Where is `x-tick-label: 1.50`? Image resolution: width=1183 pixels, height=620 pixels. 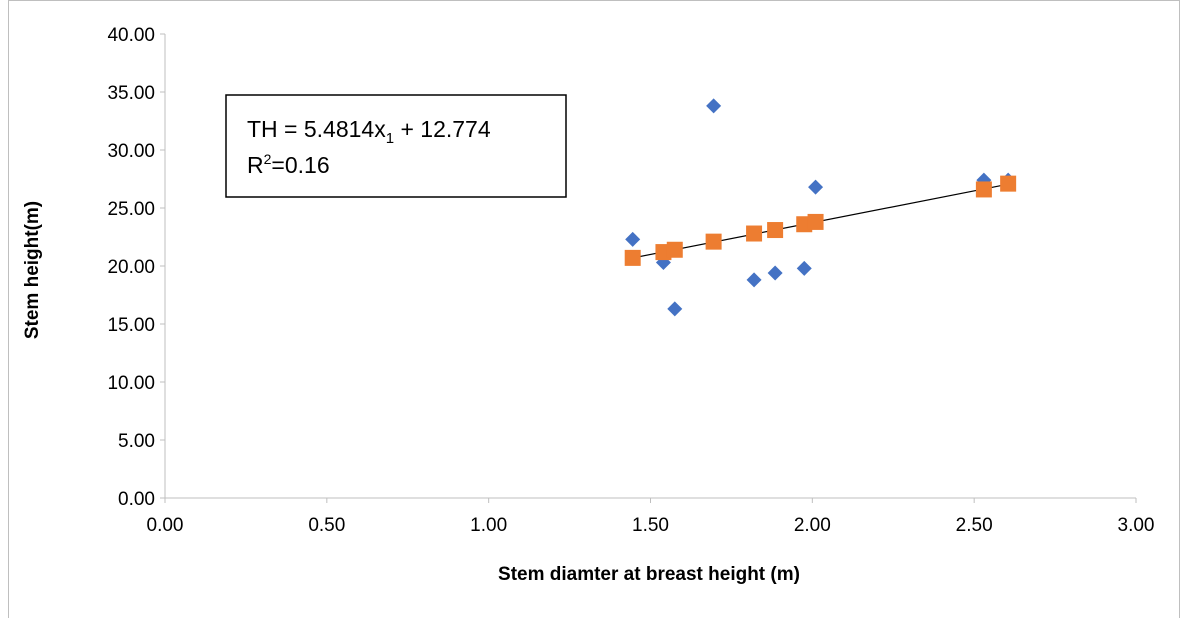
x-tick-label: 1.50 is located at coordinates (650, 525).